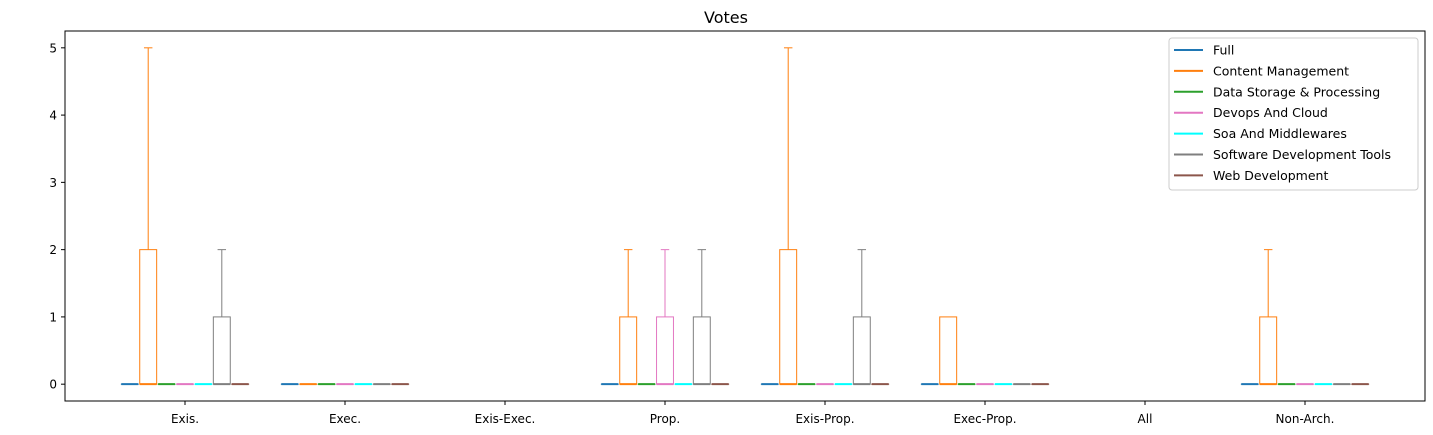 Image resolution: width=1433 pixels, height=435 pixels. Describe the element at coordinates (53, 116) in the screenshot. I see `y-tick-label: 4` at that location.